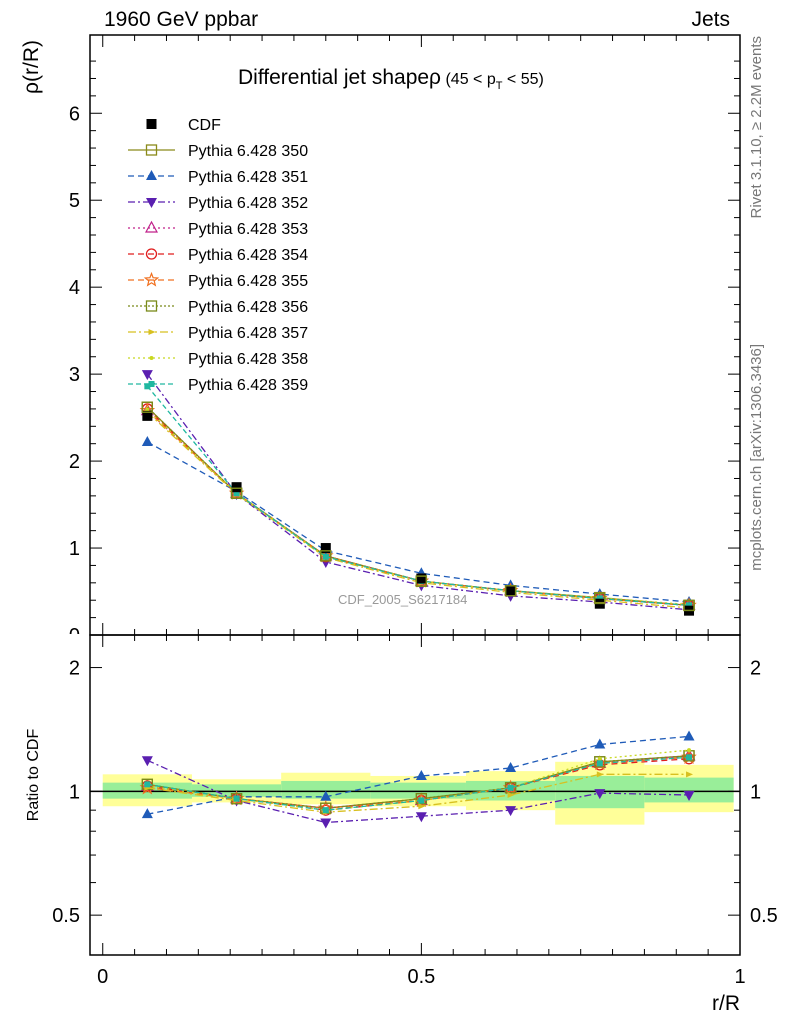  I want to click on y-tick-label: 2, so click(74, 462).